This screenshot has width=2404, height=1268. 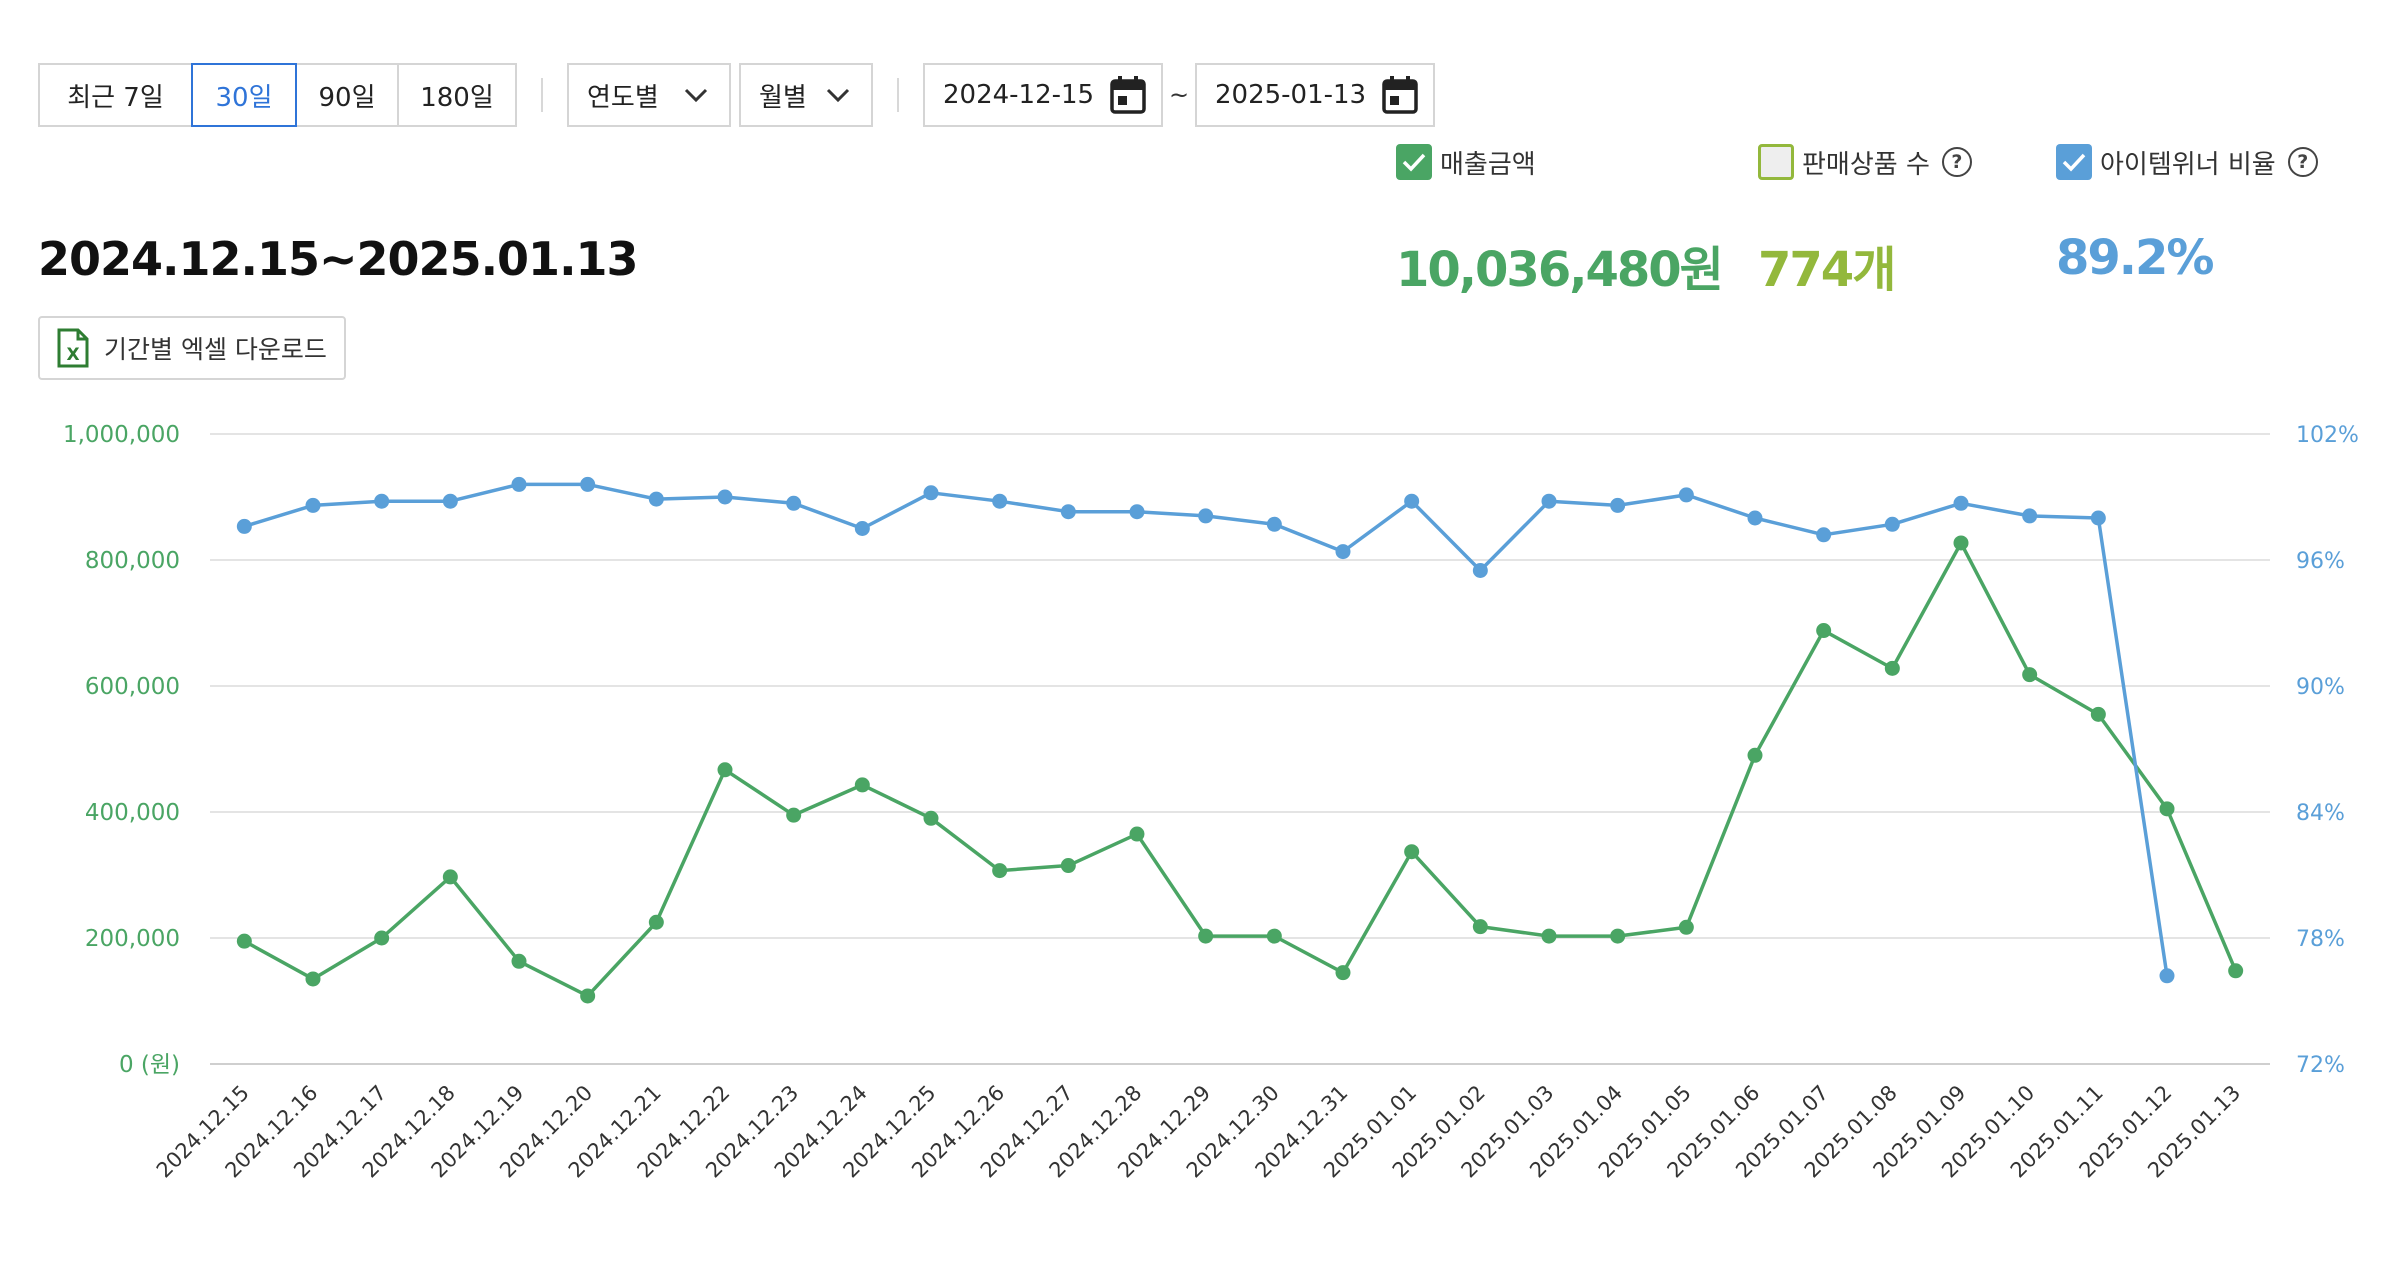 I want to click on end-date-input: 2025-01-13, so click(x=1315, y=95).